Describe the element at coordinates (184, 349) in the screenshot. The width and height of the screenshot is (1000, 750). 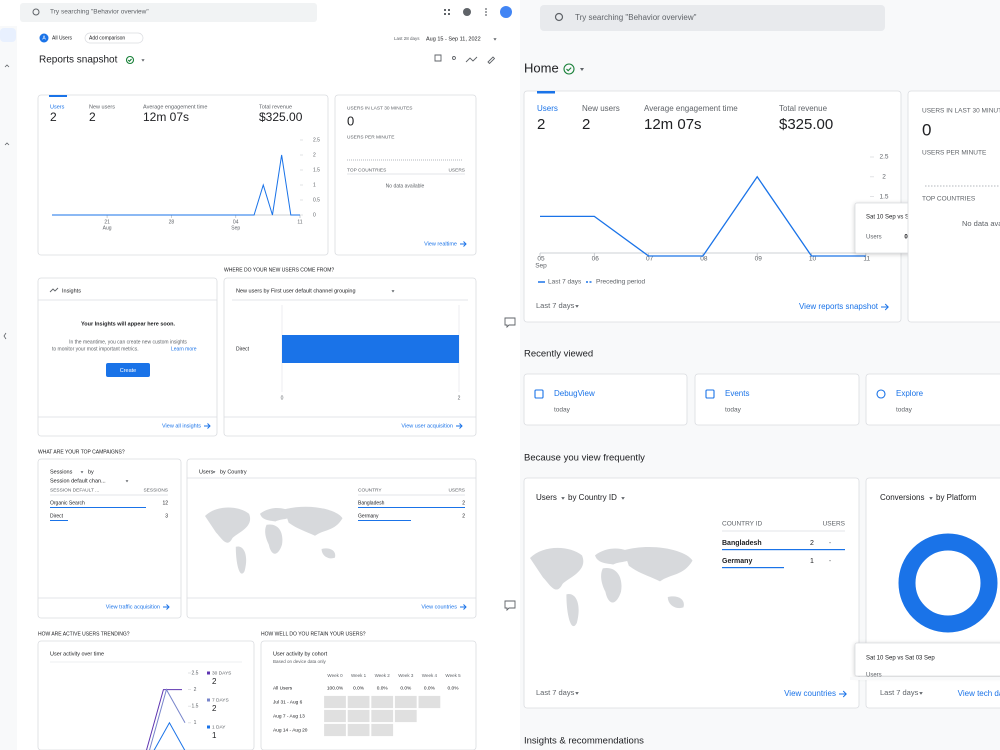
I see `learn-more-link: Learn more` at that location.